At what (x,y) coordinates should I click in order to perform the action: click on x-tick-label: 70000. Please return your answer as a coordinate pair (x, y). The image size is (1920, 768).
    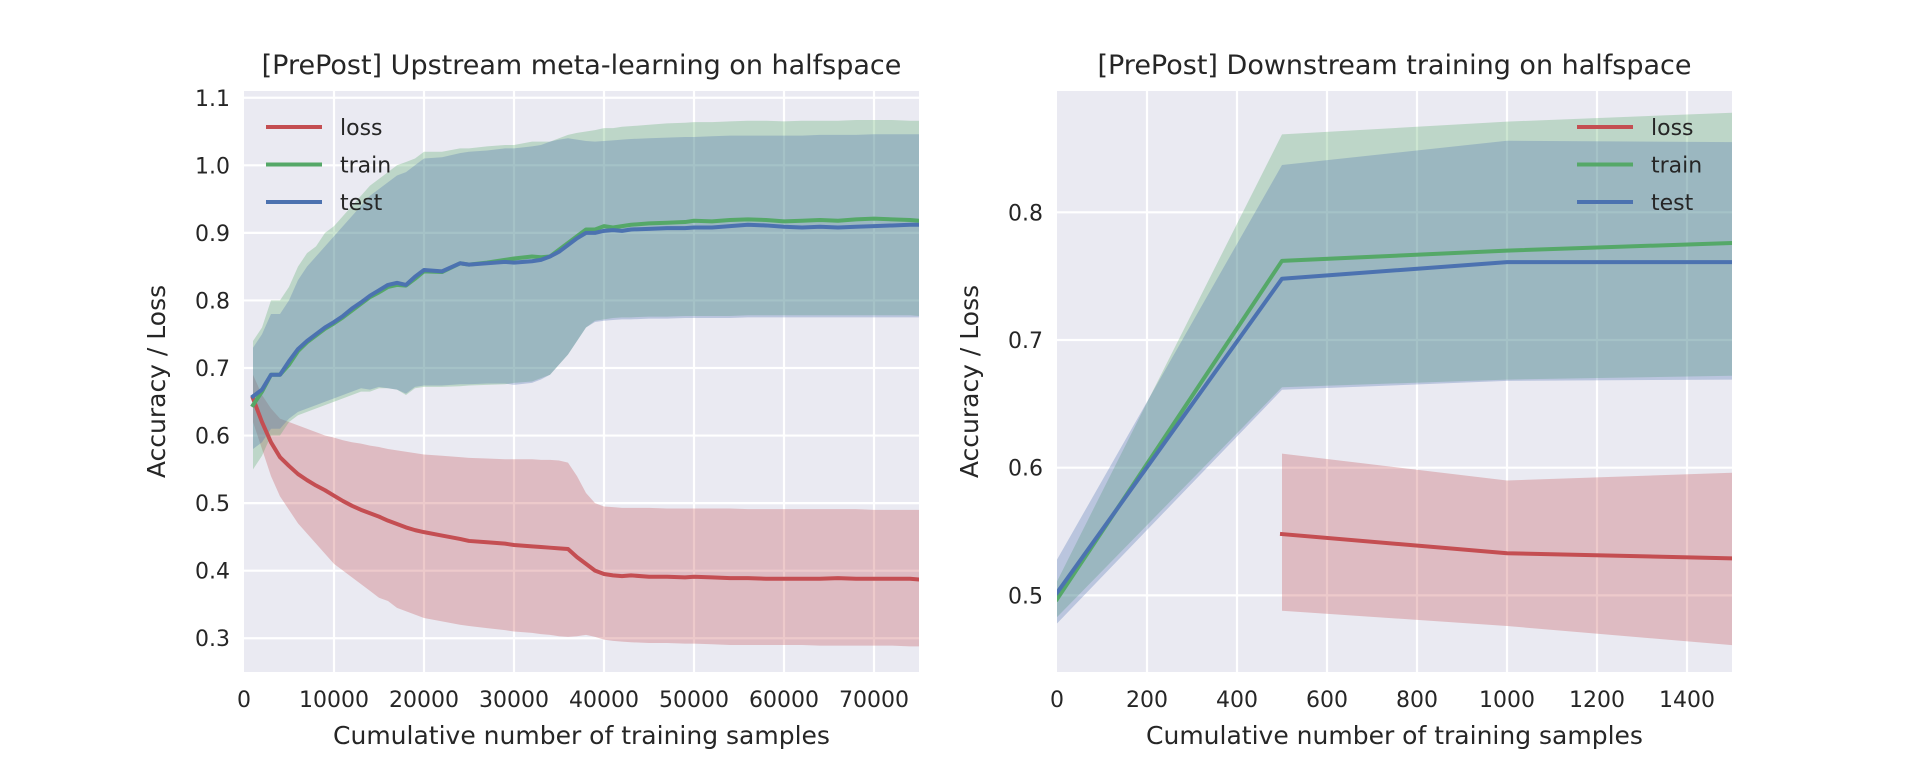
    Looking at the image, I should click on (874, 700).